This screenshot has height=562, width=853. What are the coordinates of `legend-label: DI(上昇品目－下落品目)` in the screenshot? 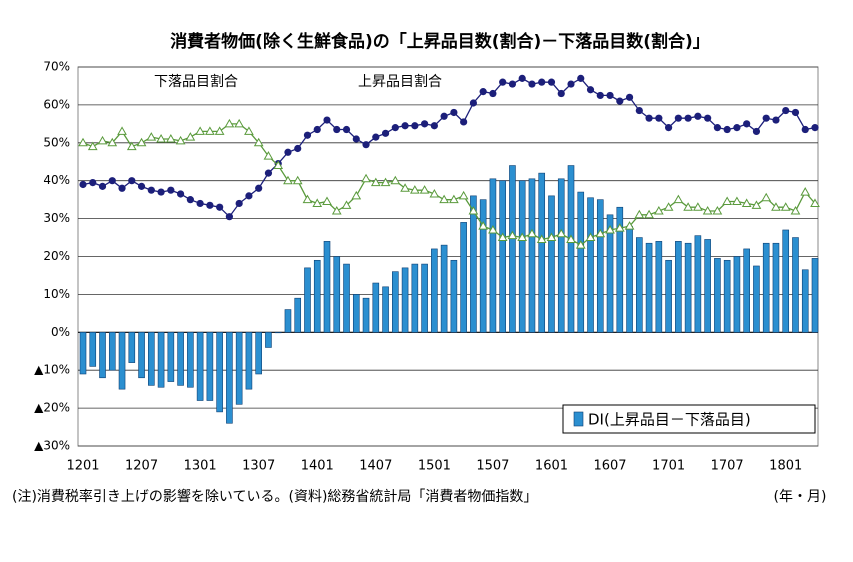 It's located at (669, 420).